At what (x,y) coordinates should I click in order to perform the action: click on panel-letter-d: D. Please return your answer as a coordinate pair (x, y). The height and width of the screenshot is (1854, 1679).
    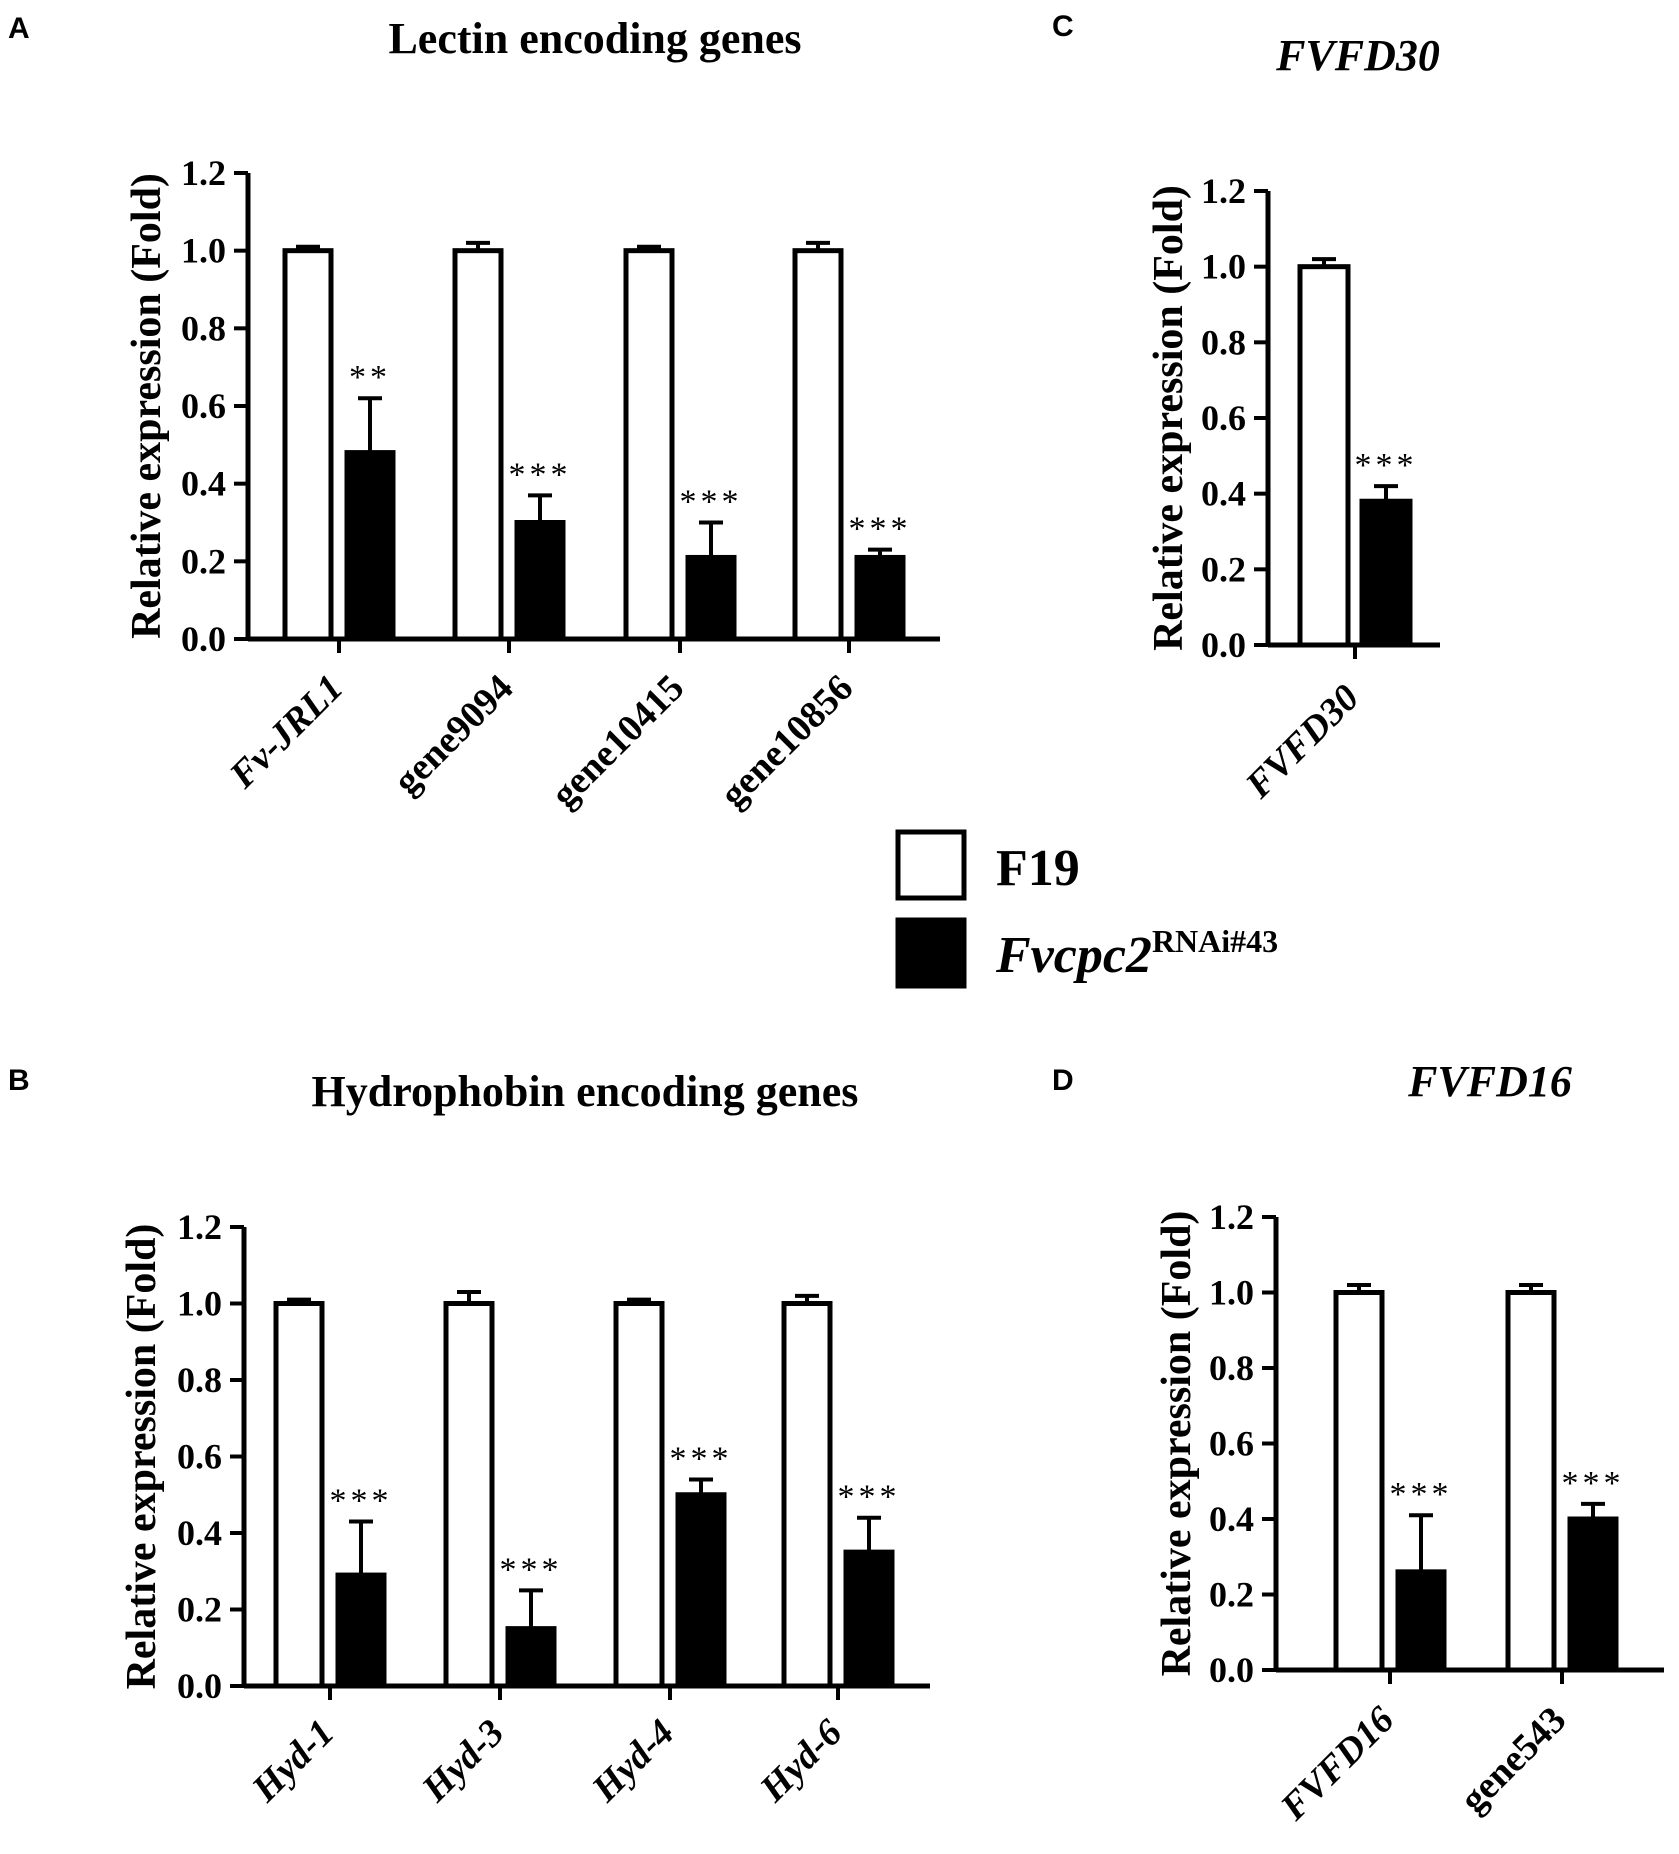
    Looking at the image, I should click on (1063, 1080).